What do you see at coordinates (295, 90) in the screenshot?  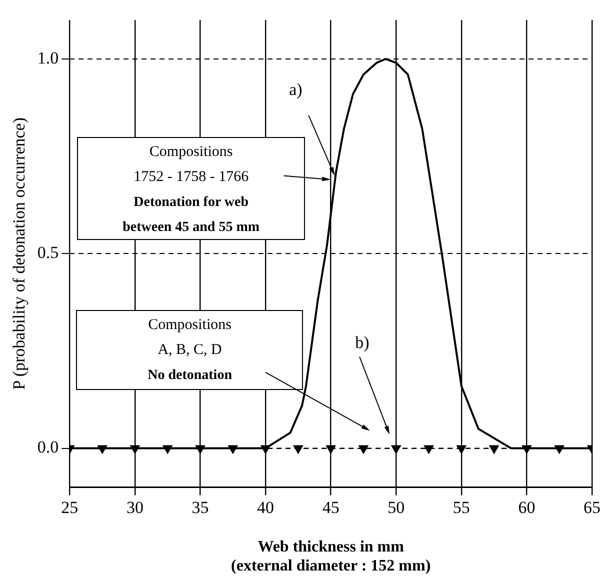 I see `annotation: a)` at bounding box center [295, 90].